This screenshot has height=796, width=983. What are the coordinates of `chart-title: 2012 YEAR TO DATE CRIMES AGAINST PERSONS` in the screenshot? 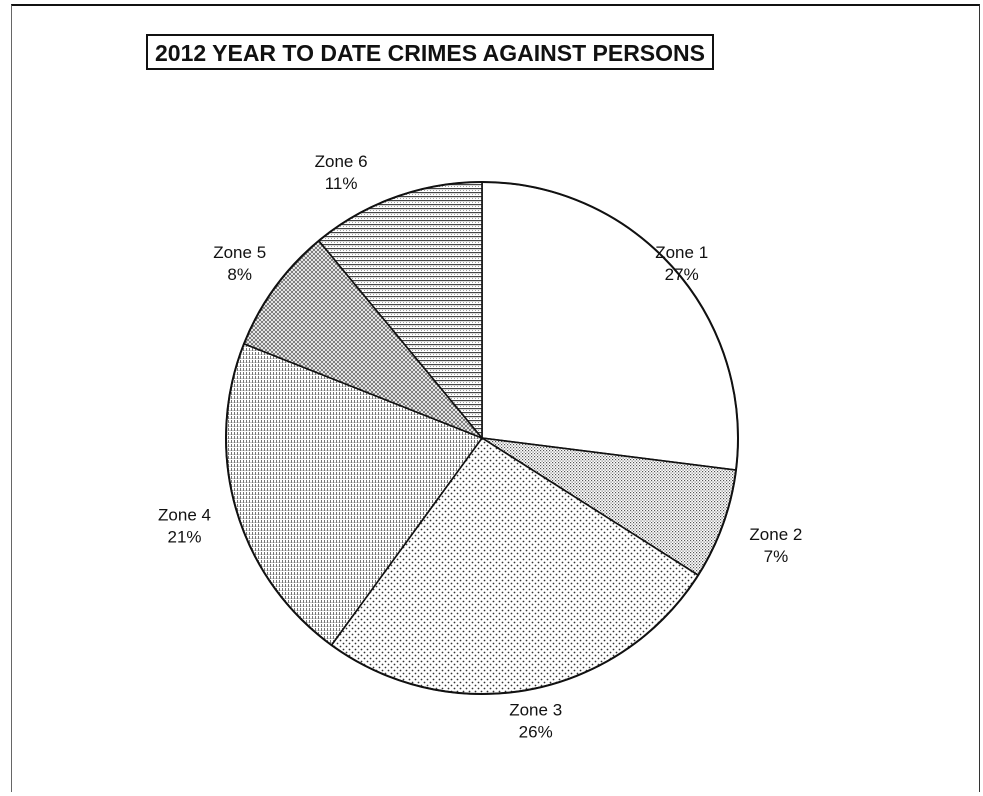 It's located at (430, 52).